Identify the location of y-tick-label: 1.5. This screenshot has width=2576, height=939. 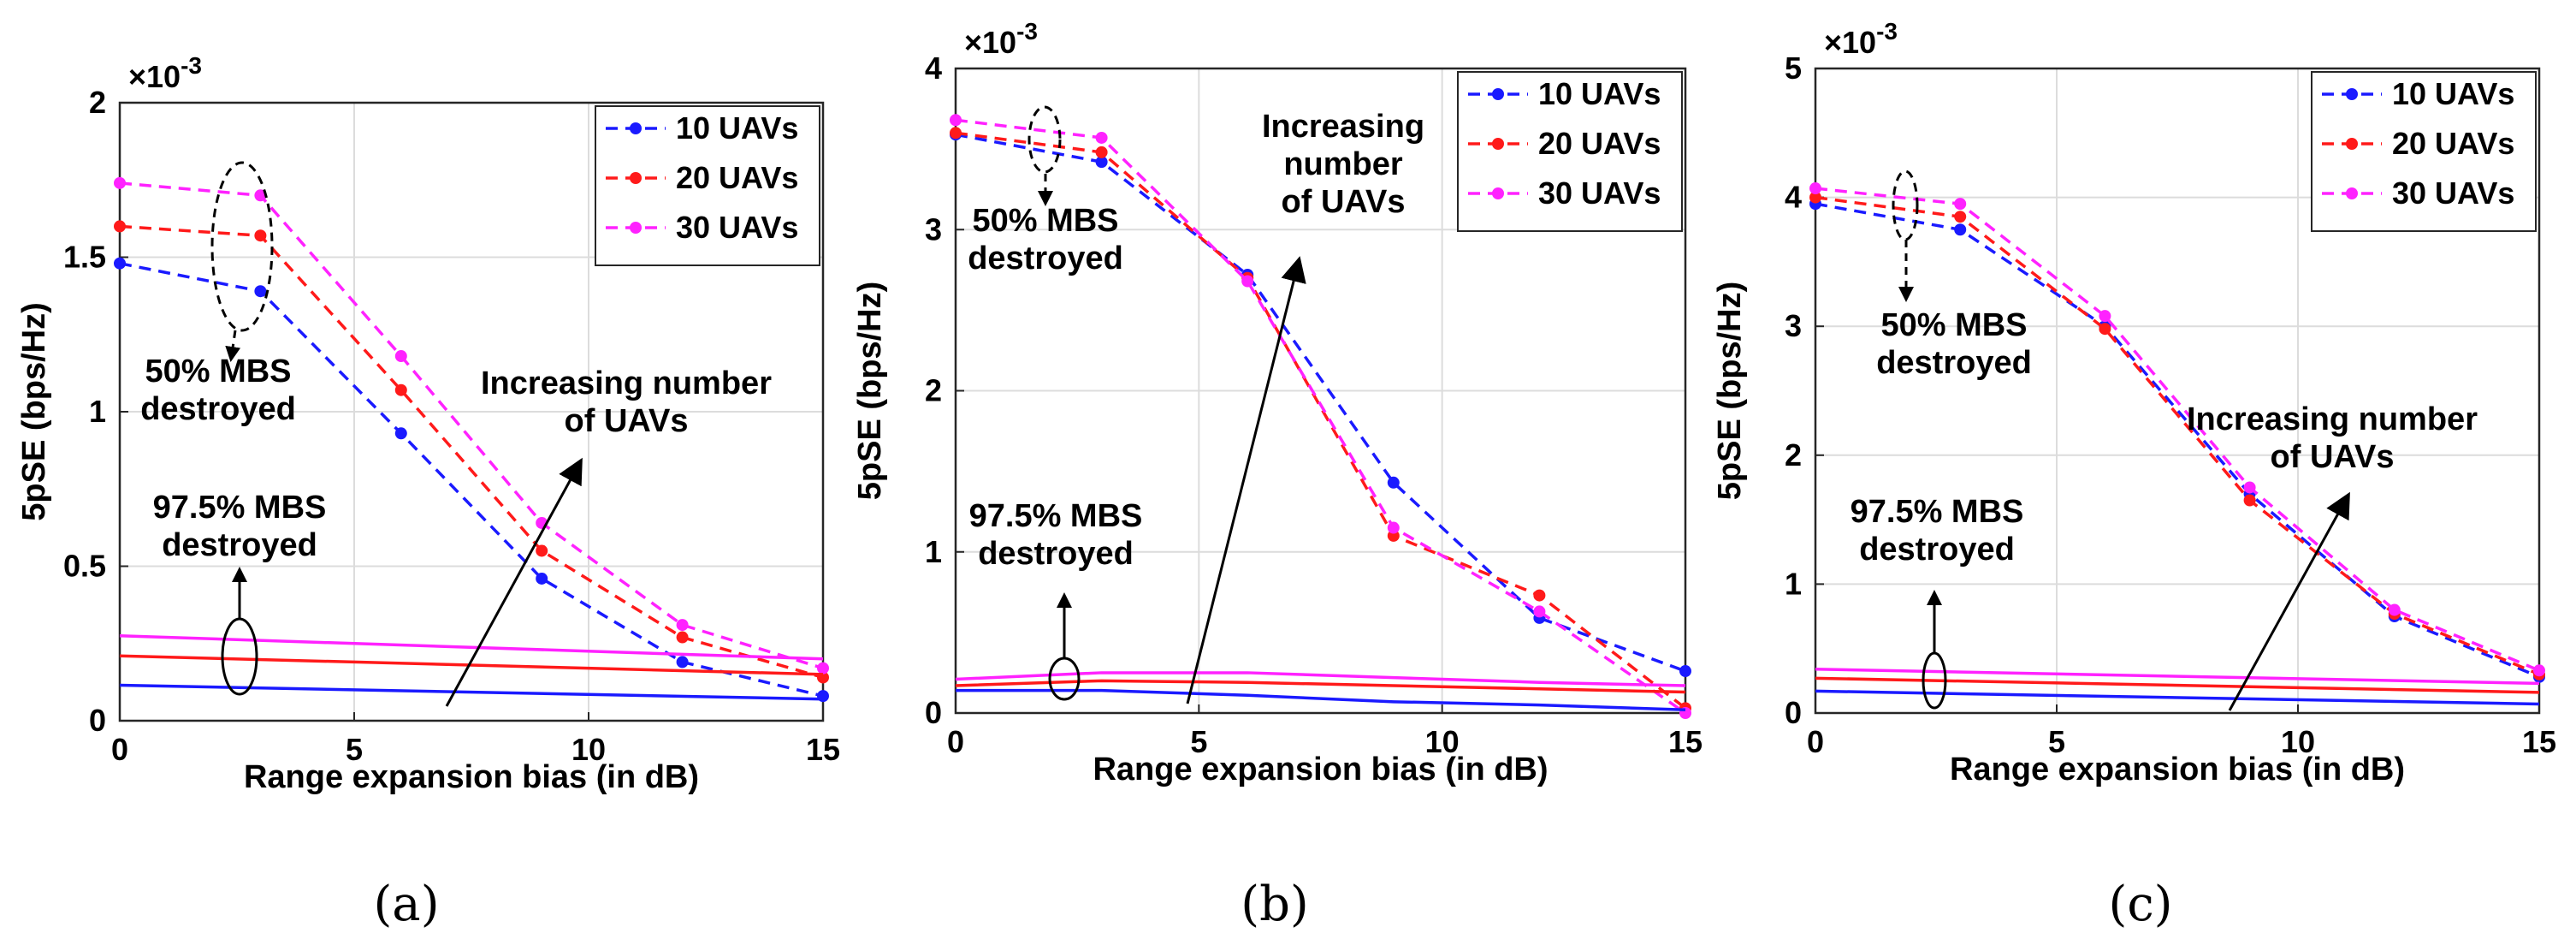
(84, 257).